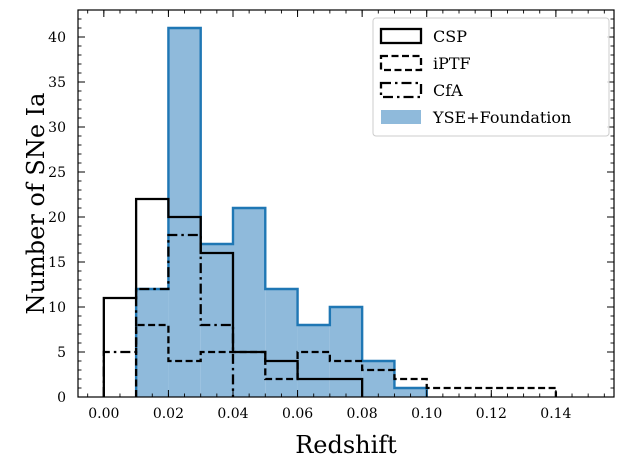 The height and width of the screenshot is (470, 630). I want to click on x-axis-label: Redshift, so click(346, 445).